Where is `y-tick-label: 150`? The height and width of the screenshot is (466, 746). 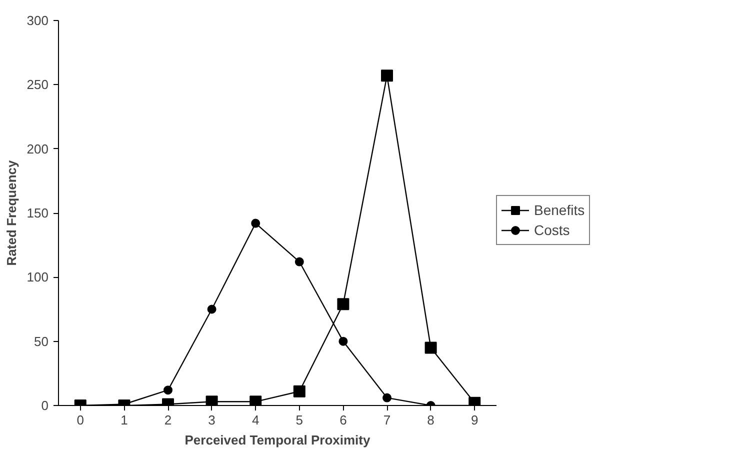 y-tick-label: 150 is located at coordinates (37, 213).